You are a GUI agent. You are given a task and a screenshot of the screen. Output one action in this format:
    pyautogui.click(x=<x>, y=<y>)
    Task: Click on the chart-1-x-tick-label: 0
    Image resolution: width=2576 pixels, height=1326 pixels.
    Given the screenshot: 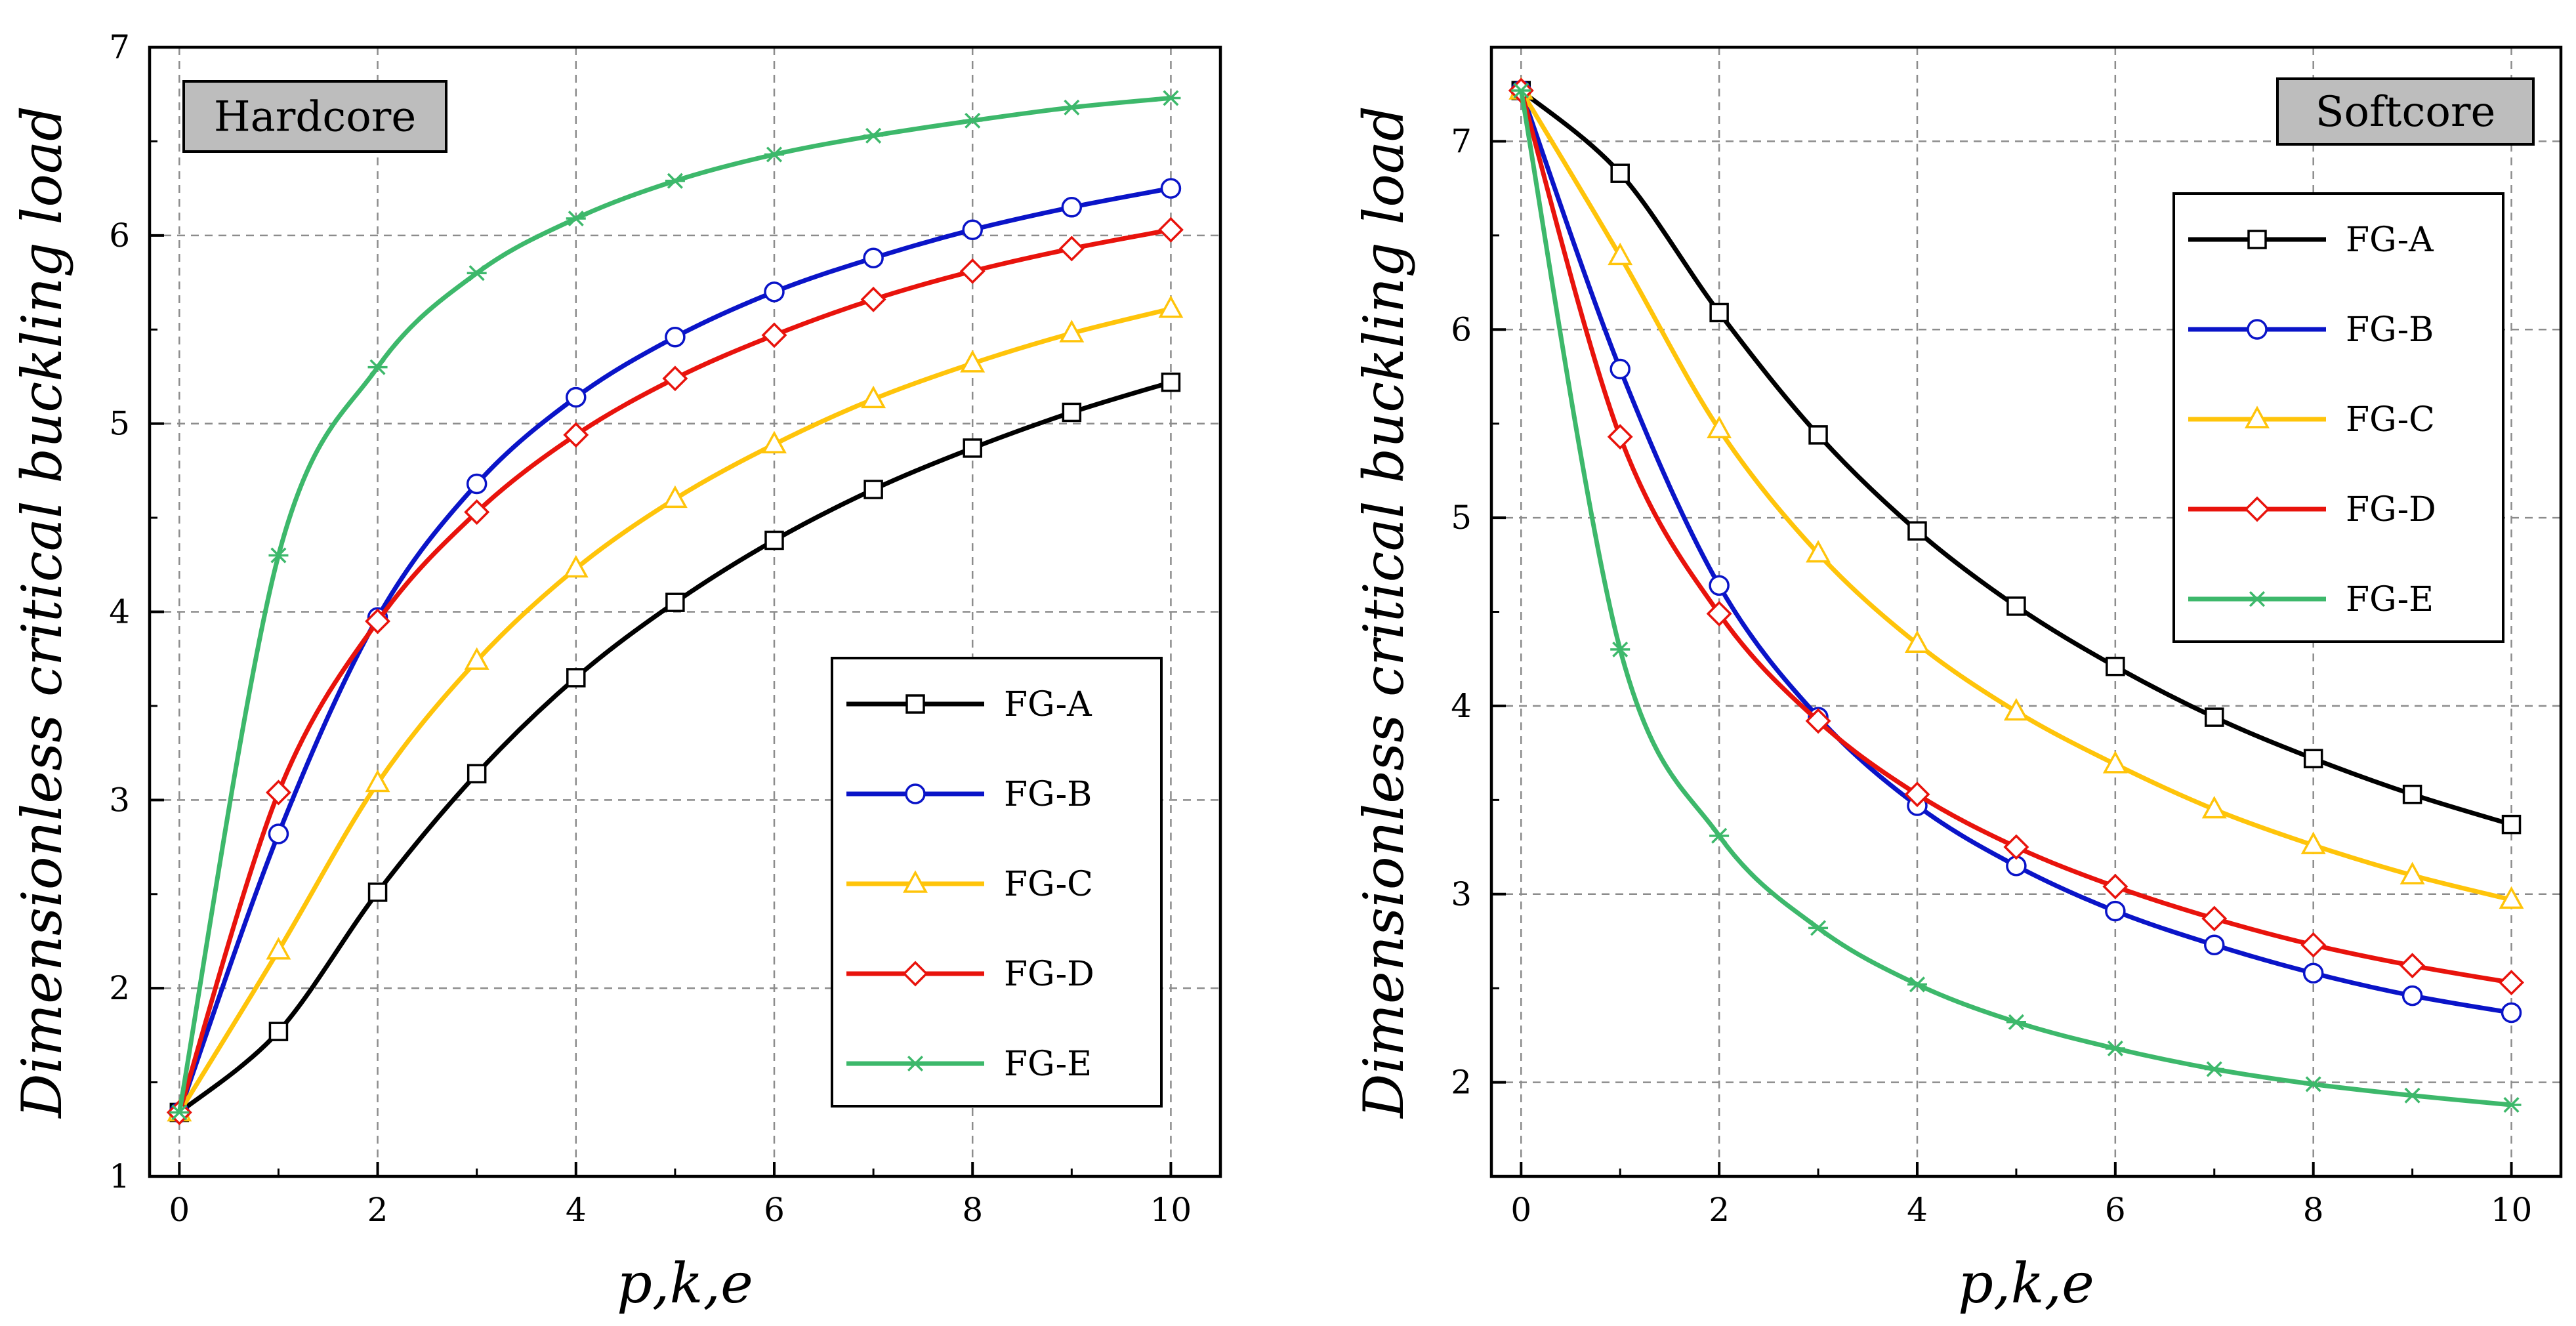 What is the action you would take?
    pyautogui.click(x=1521, y=1210)
    